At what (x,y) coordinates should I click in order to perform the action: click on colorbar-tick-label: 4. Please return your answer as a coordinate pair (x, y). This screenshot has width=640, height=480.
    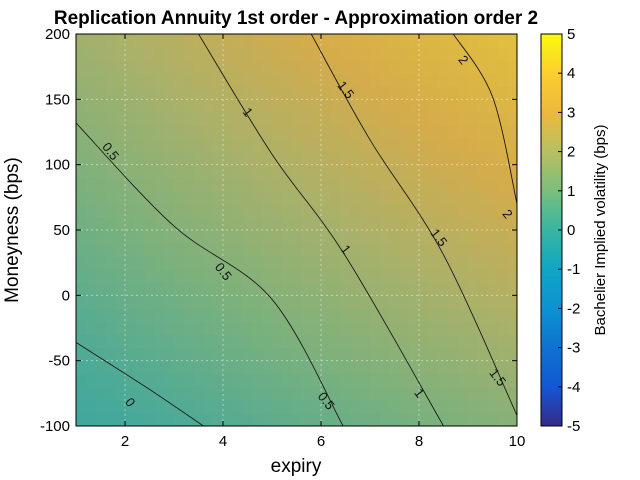
    Looking at the image, I should click on (571, 73).